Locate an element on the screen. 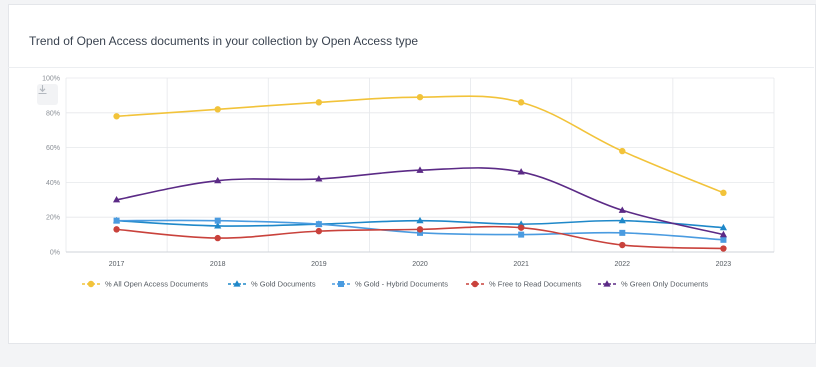 The width and height of the screenshot is (816, 367). legend-label: % Green Only Documents is located at coordinates (664, 284).